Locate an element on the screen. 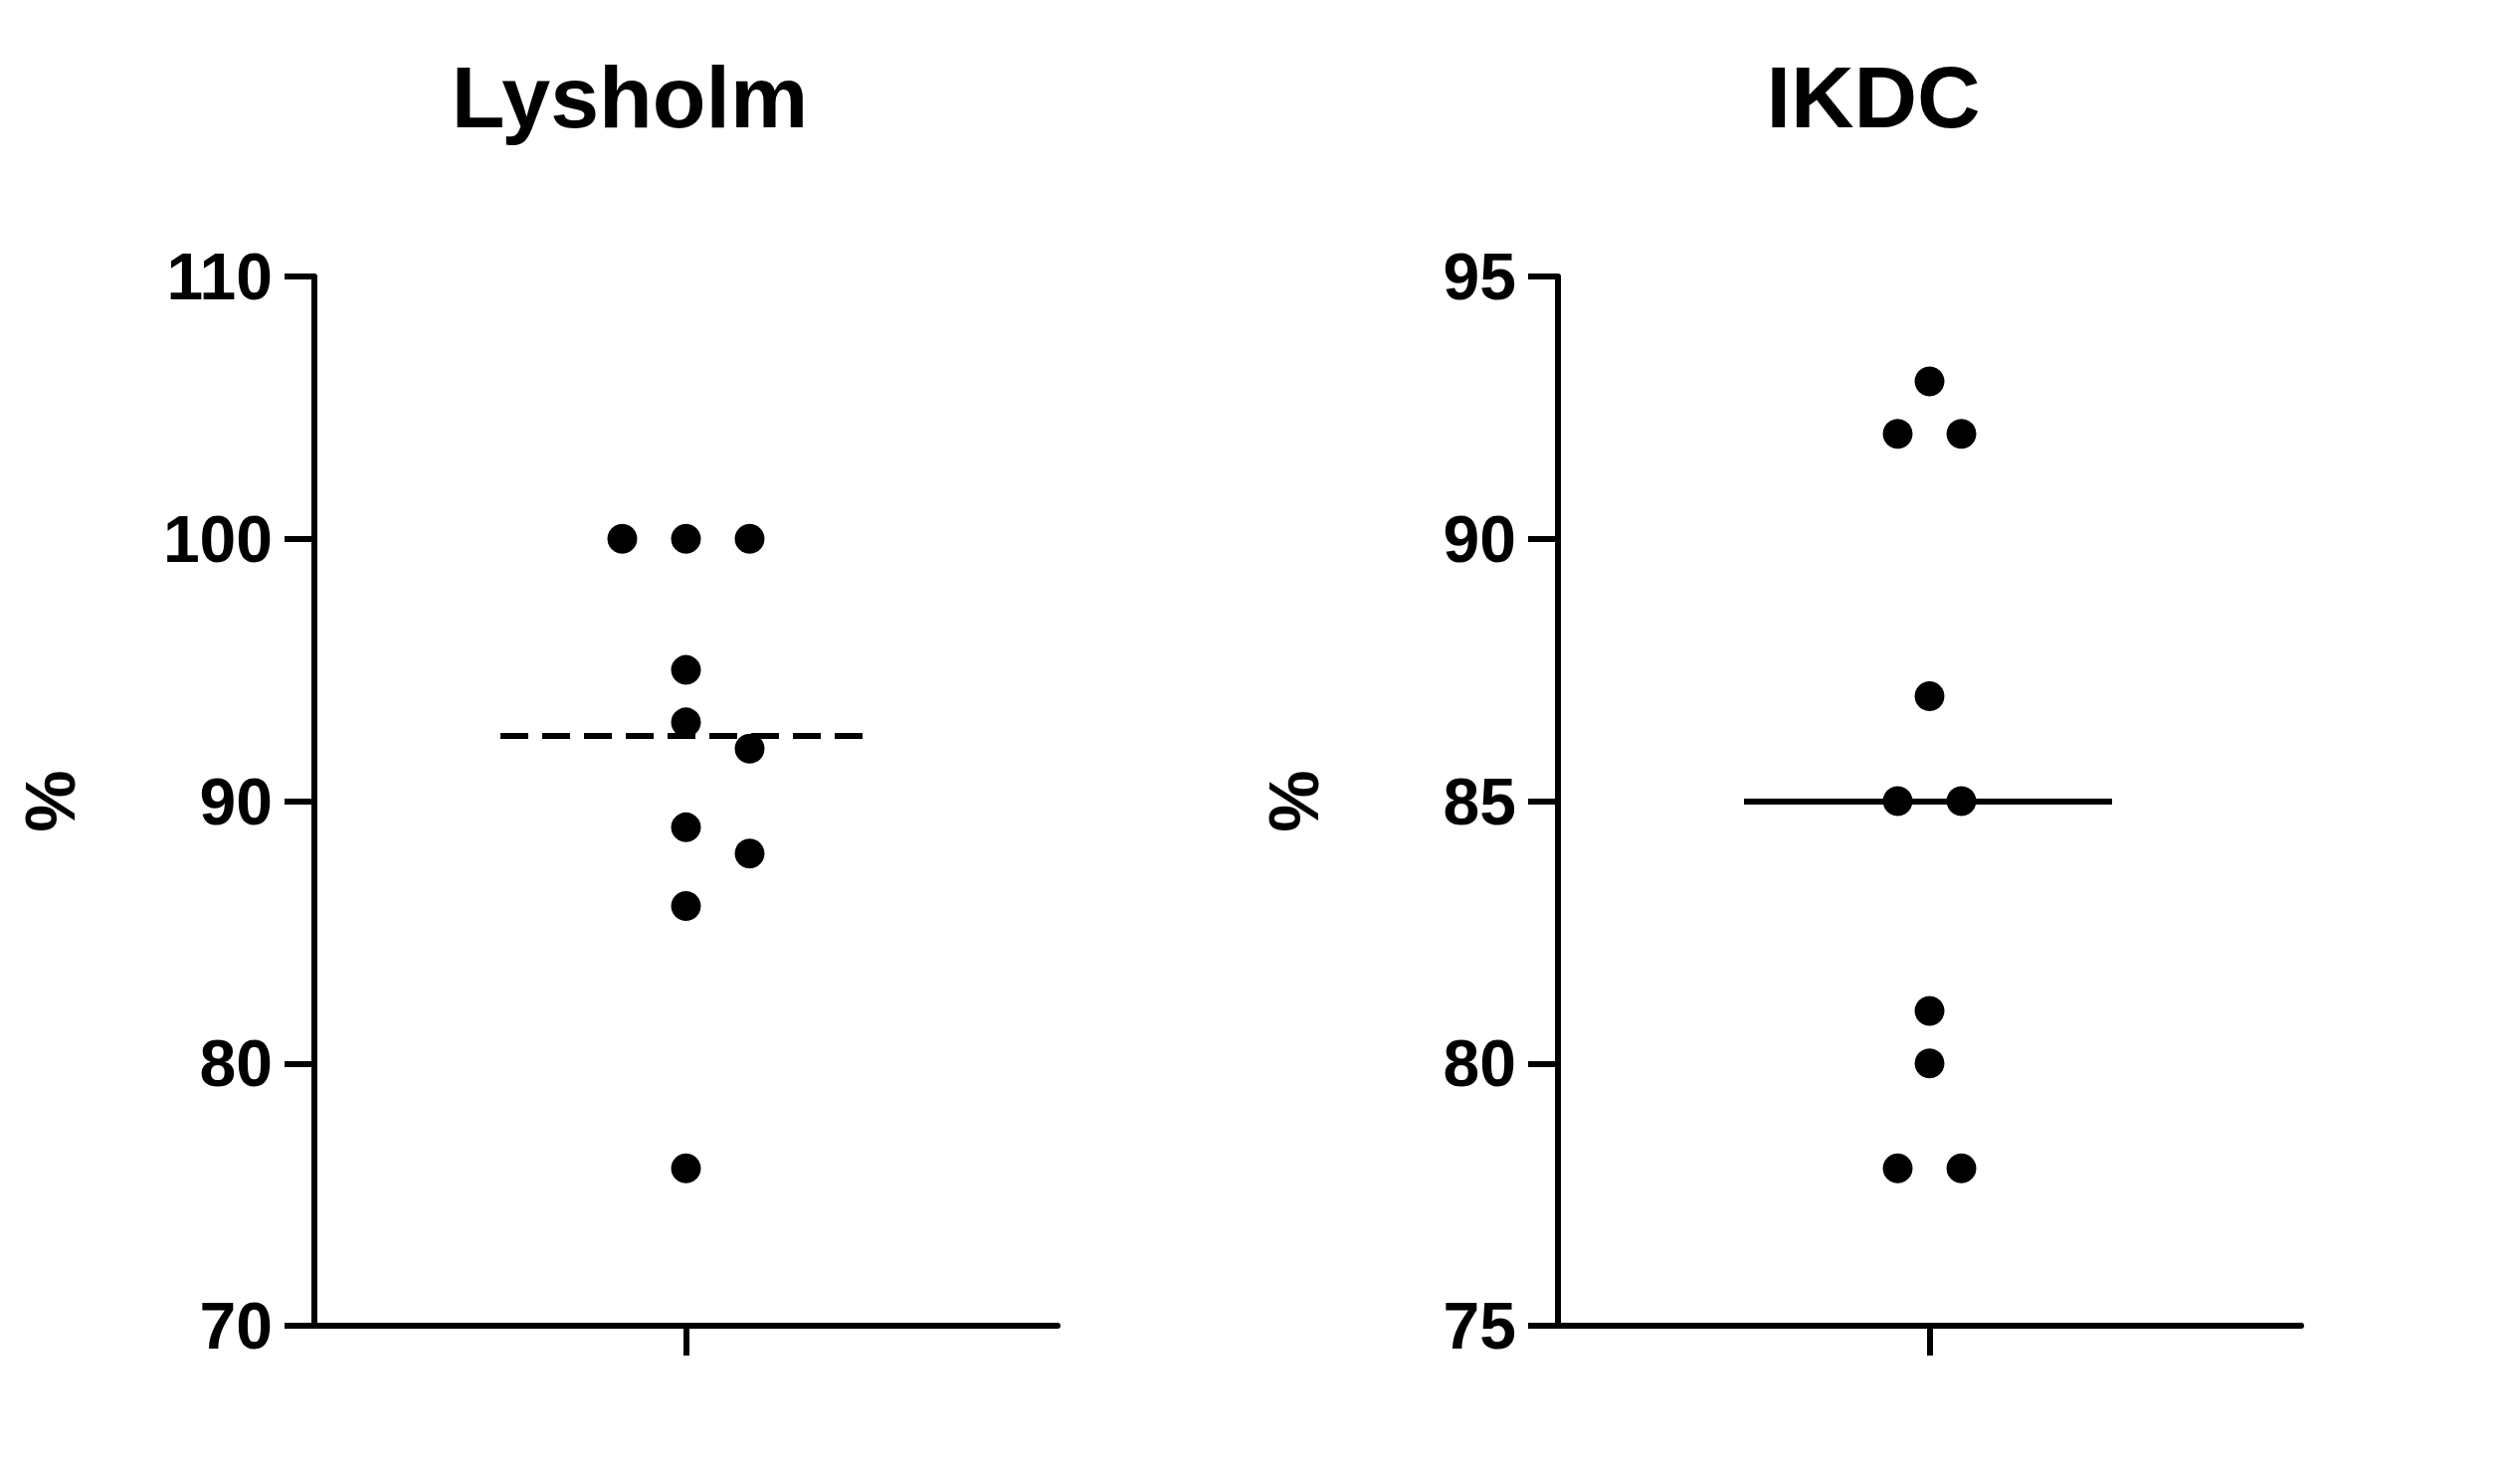  y-tick-label: 75 is located at coordinates (1479, 1326).